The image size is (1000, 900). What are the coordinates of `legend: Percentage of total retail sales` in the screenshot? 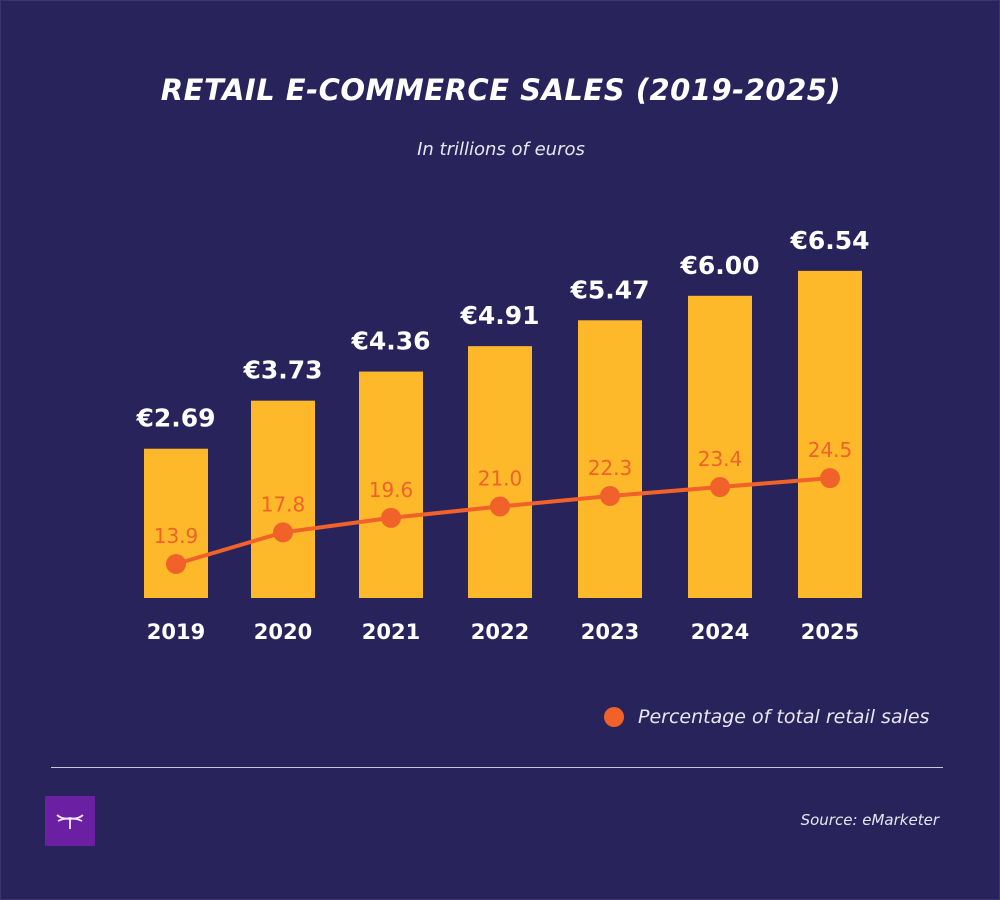 It's located at (766, 717).